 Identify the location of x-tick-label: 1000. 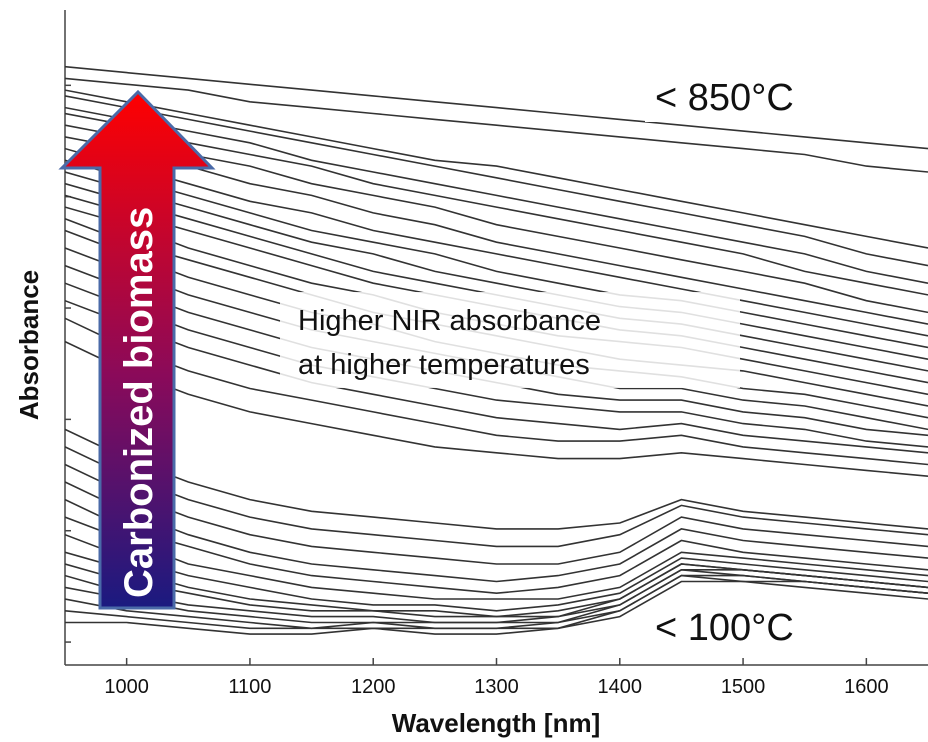
(126, 687).